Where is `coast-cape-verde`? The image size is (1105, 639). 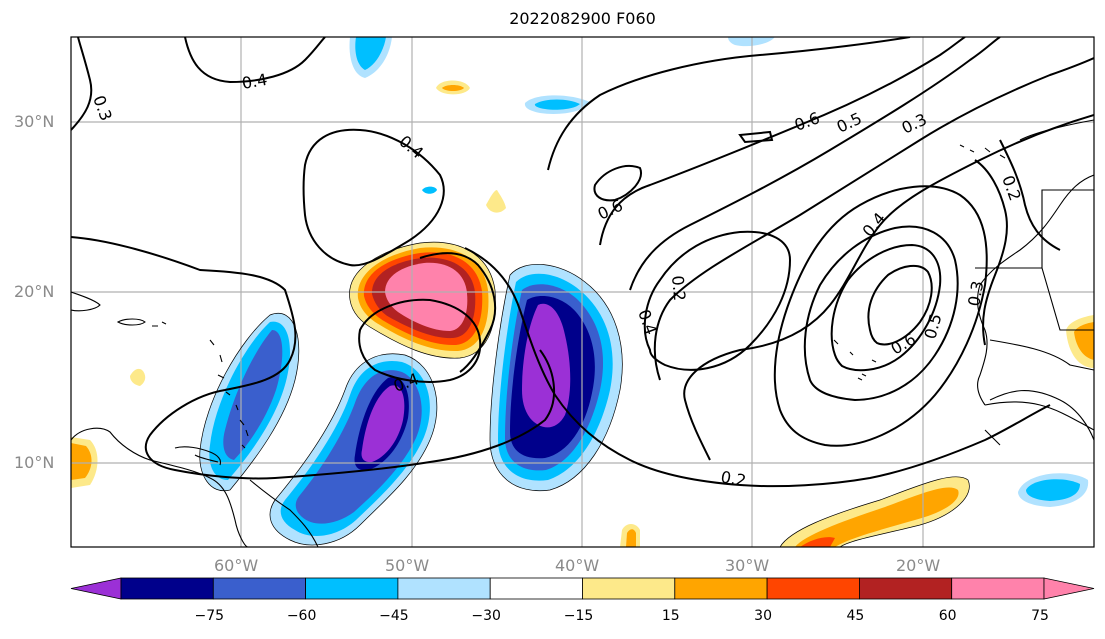
coast-cape-verde is located at coordinates (855, 360).